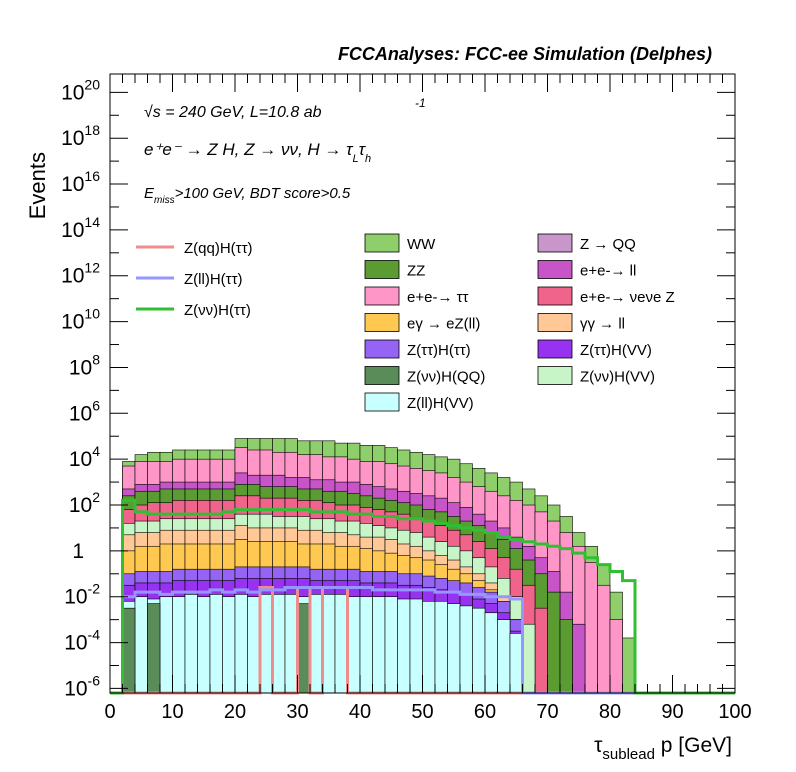 The image size is (796, 772). Describe the element at coordinates (627, 297) in the screenshot. I see `legend-label: e+e-→ νeνe Z` at that location.